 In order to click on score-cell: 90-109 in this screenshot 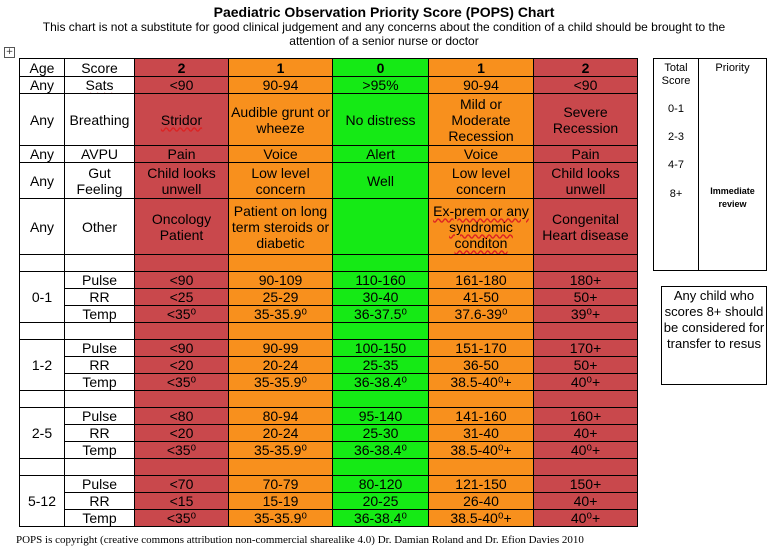, I will do `click(280, 280)`.